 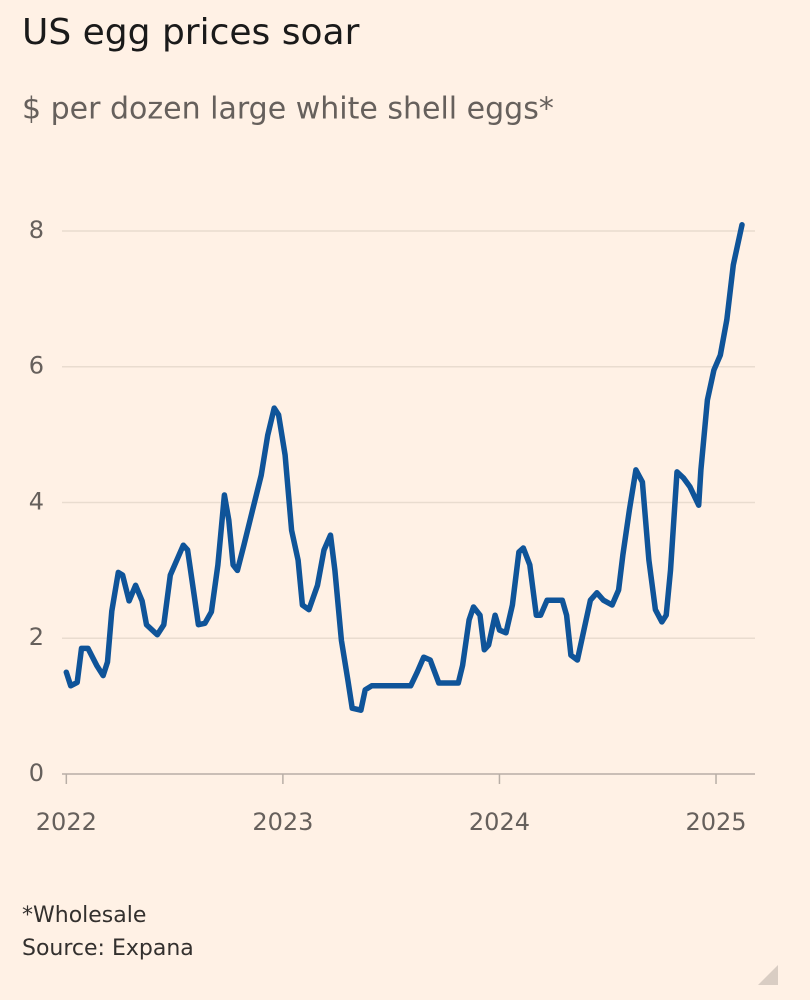 I want to click on footnote: *Wholesale, so click(x=84, y=915).